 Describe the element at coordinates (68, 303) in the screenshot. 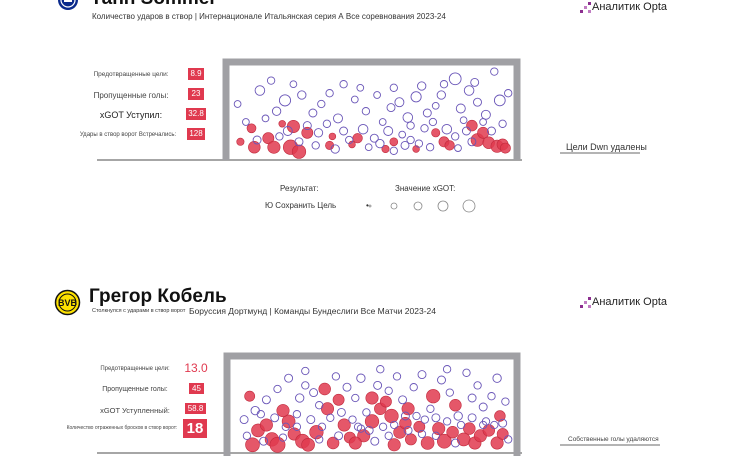

I see `svg-text: BVB` at that location.